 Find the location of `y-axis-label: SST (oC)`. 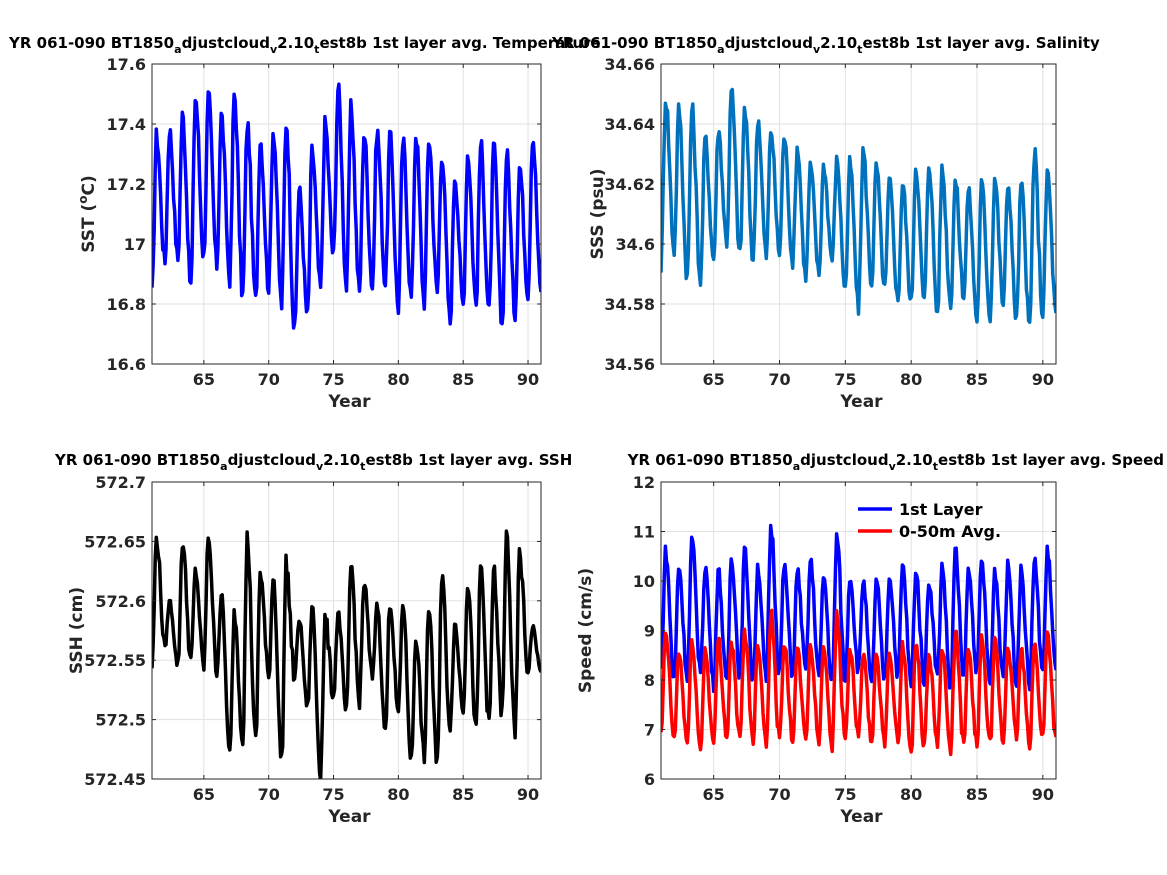

y-axis-label: SST (oC) is located at coordinates (87, 214).